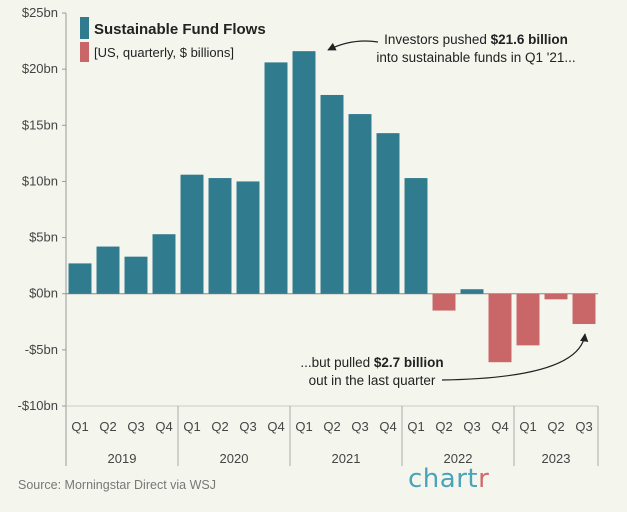 This screenshot has height=512, width=627. What do you see at coordinates (437, 39) in the screenshot?
I see `annotation-peak-text: Investors pushed` at bounding box center [437, 39].